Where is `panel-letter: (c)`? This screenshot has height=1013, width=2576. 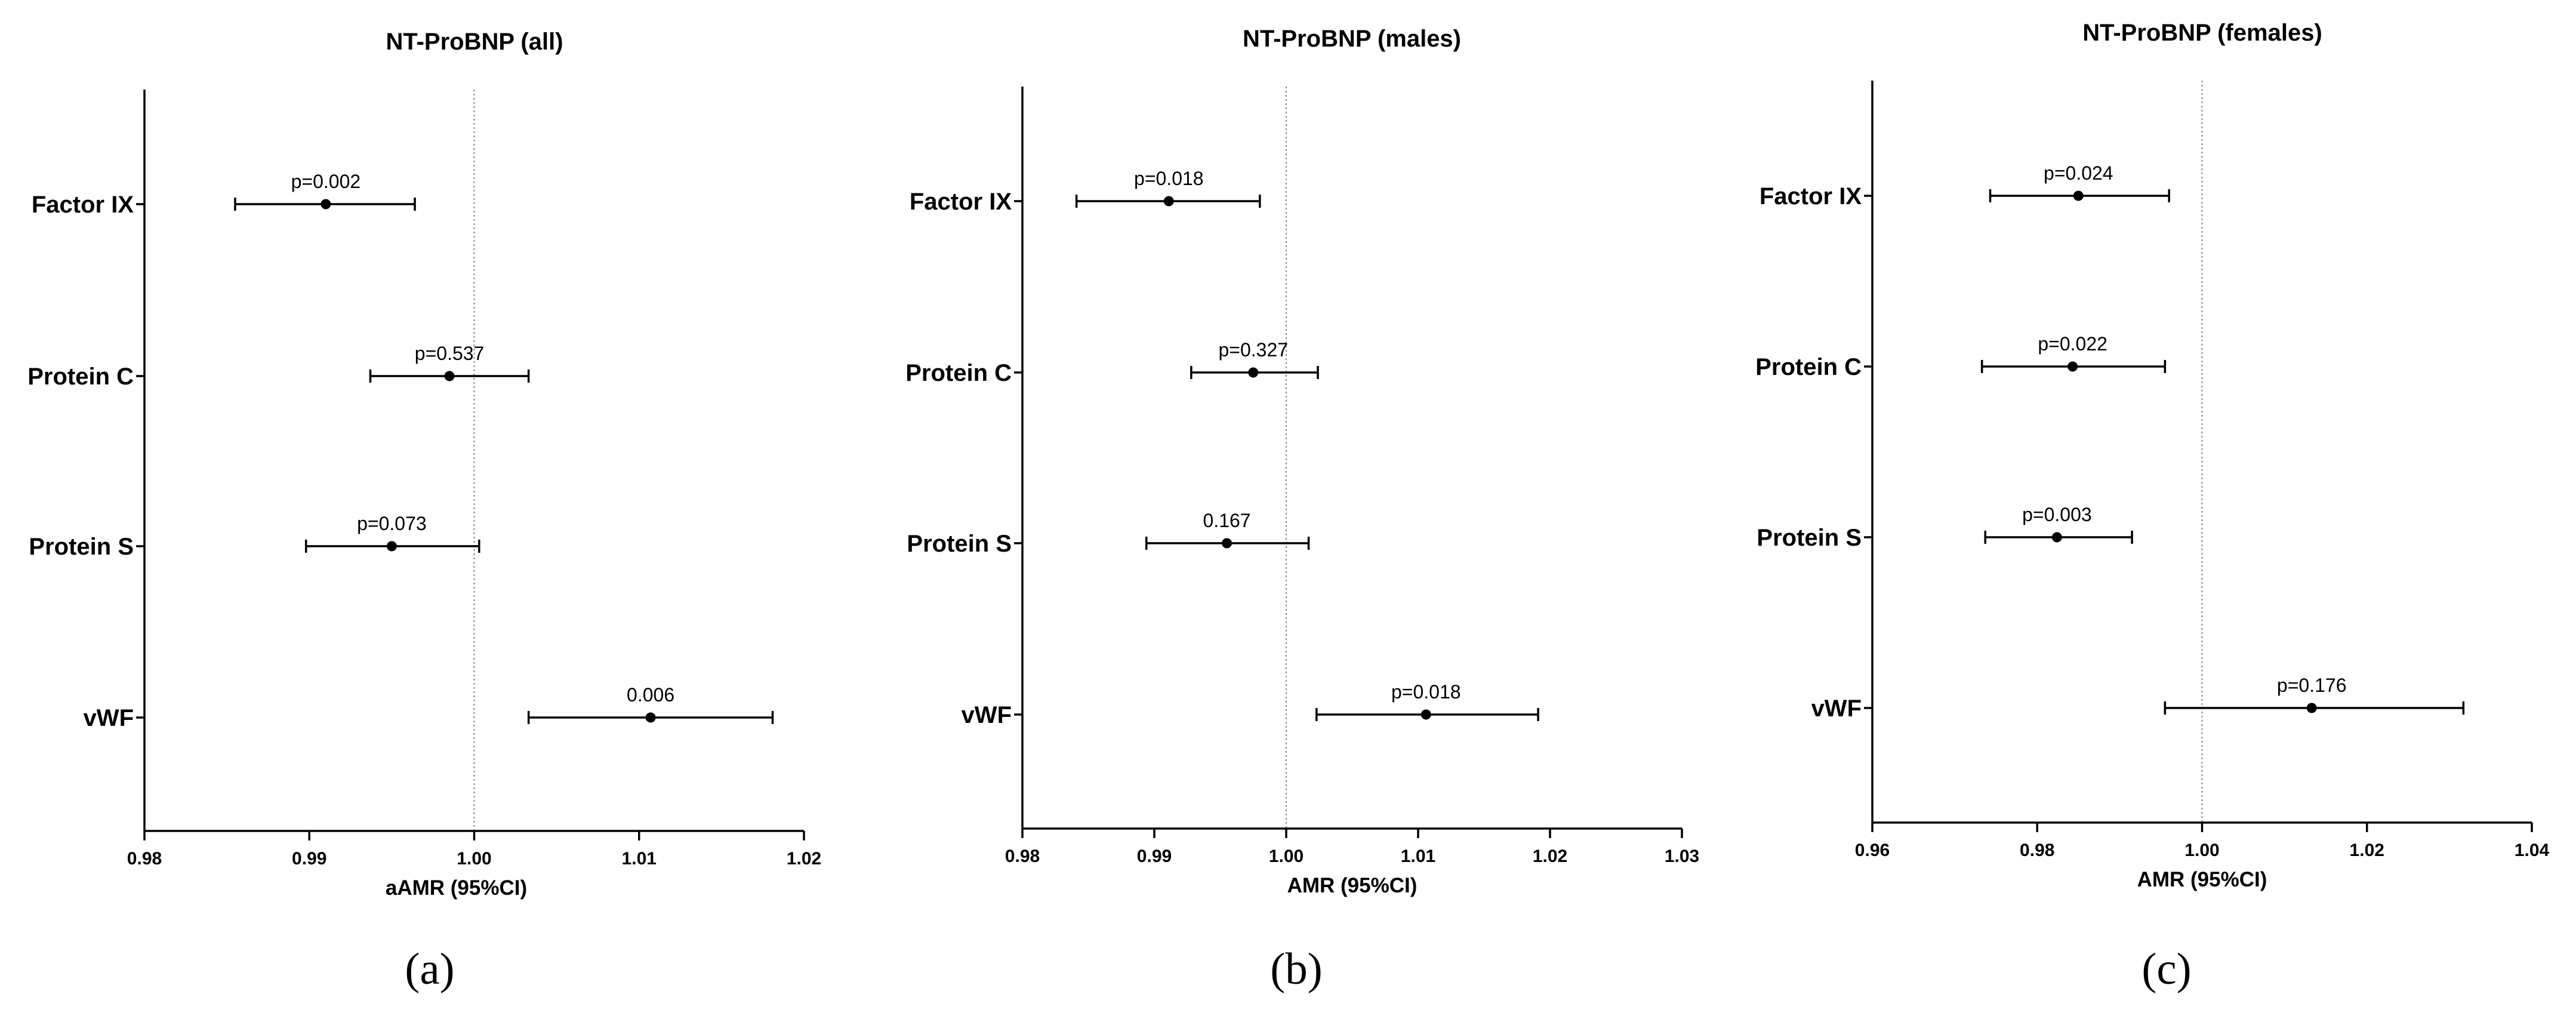 panel-letter: (c) is located at coordinates (2166, 969).